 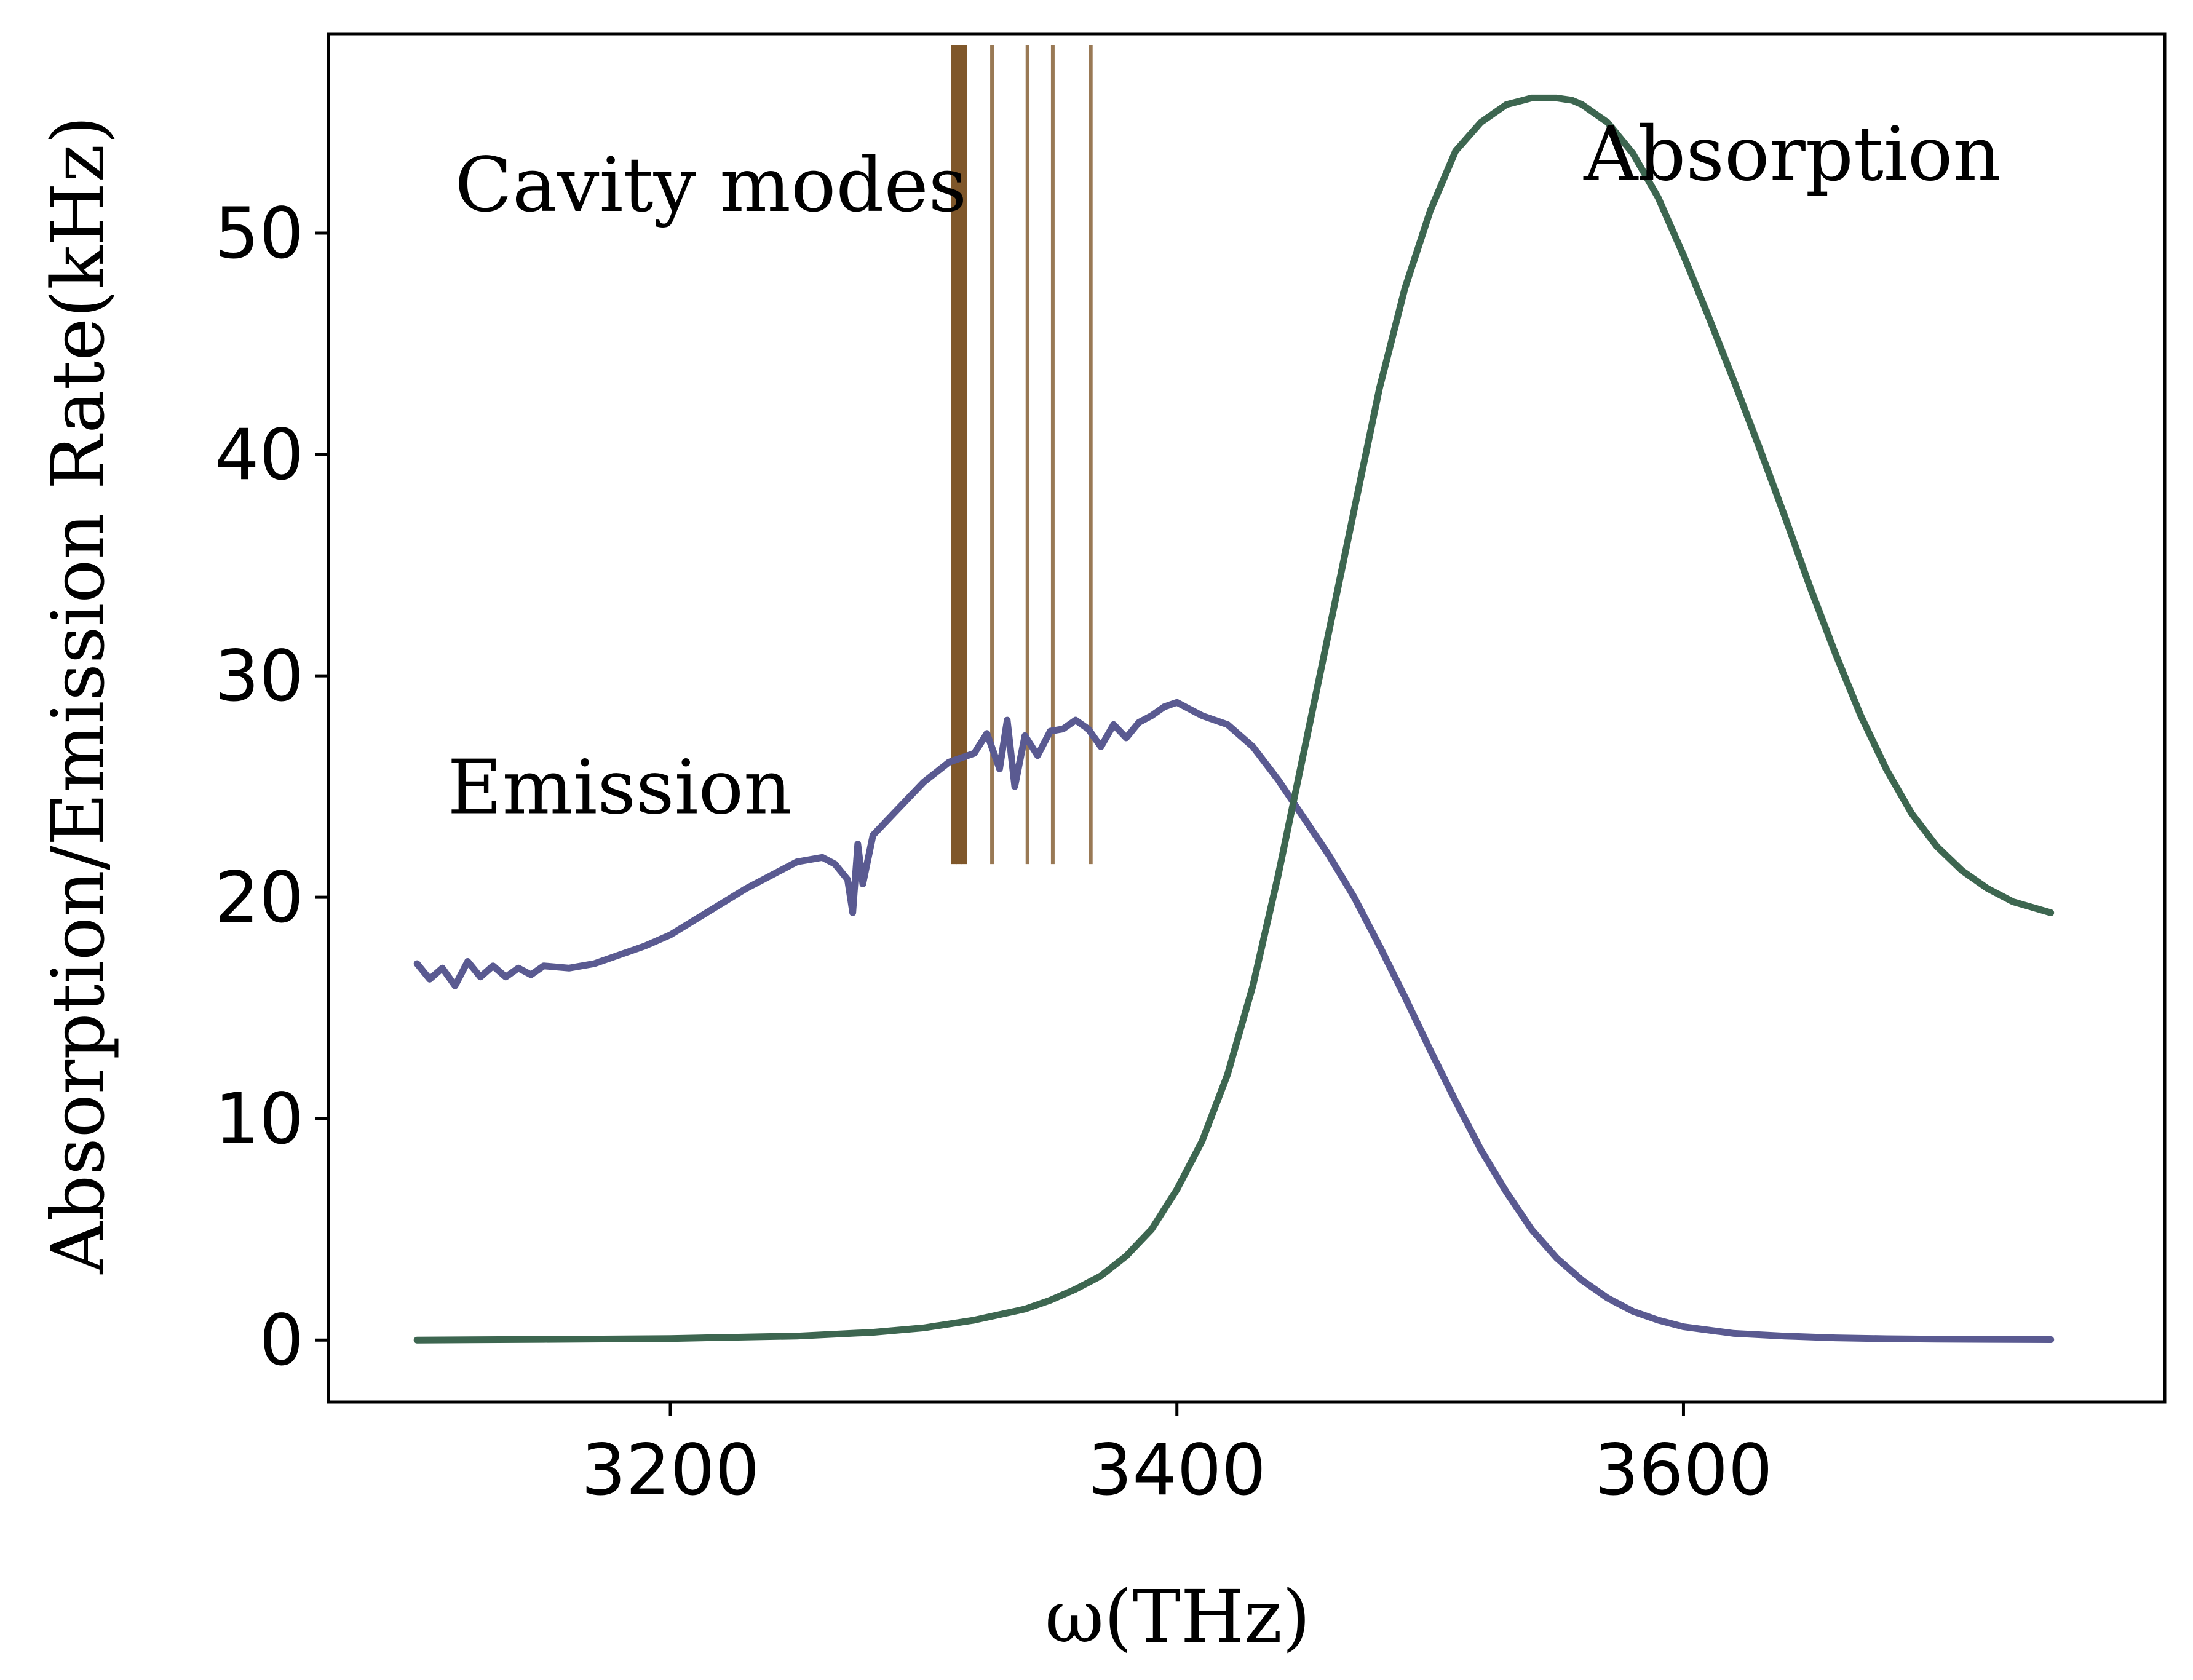 I want to click on cavity-modes-annotation: Cavity modes, so click(x=711, y=185).